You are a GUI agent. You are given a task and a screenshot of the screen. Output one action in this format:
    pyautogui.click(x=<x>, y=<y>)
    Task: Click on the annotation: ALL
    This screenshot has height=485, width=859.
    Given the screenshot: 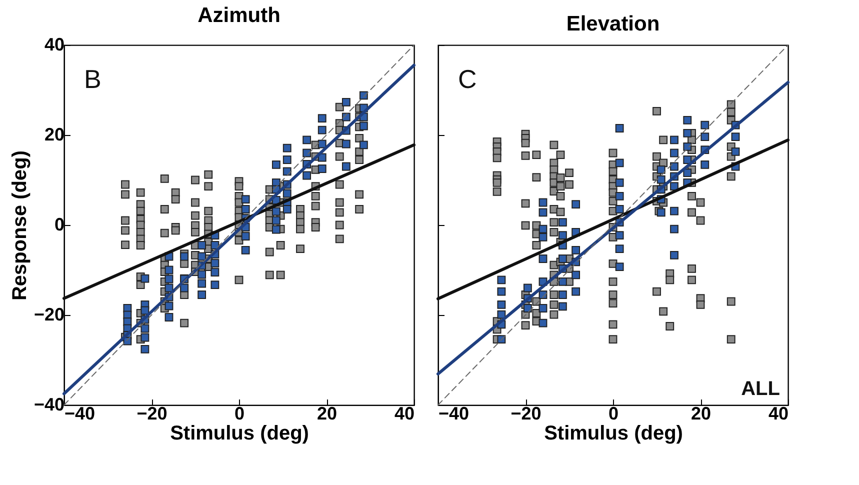 What is the action you would take?
    pyautogui.click(x=760, y=389)
    